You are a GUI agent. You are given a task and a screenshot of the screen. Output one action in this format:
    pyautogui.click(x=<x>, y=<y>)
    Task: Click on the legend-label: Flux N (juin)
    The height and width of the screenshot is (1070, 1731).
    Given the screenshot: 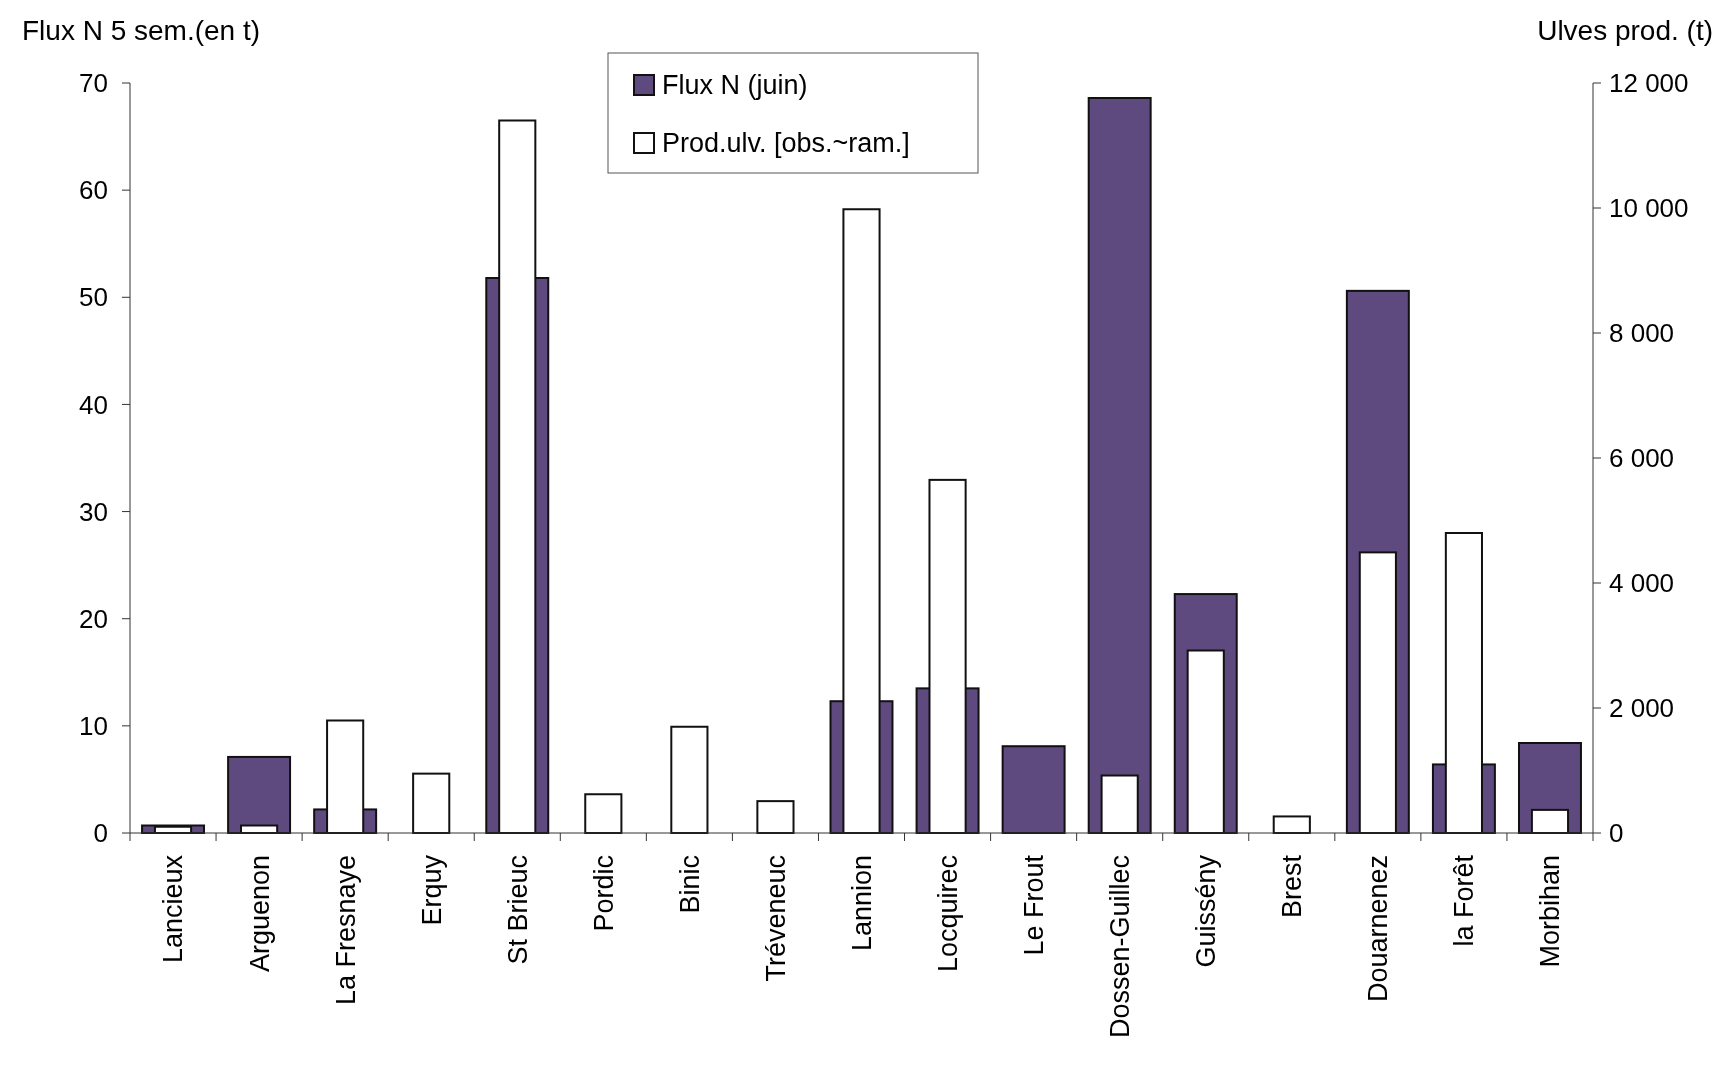 What is the action you would take?
    pyautogui.click(x=735, y=85)
    